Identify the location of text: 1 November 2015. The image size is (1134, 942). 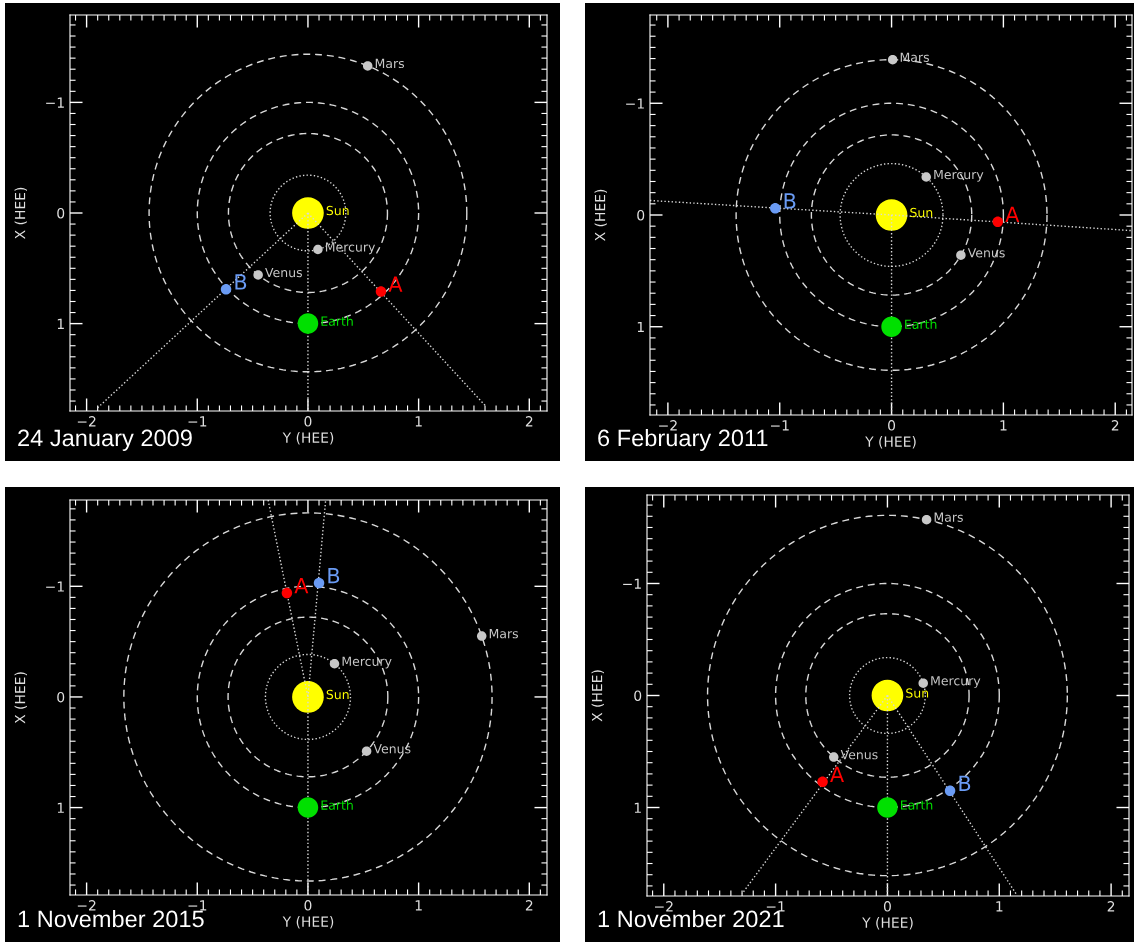
(111, 918).